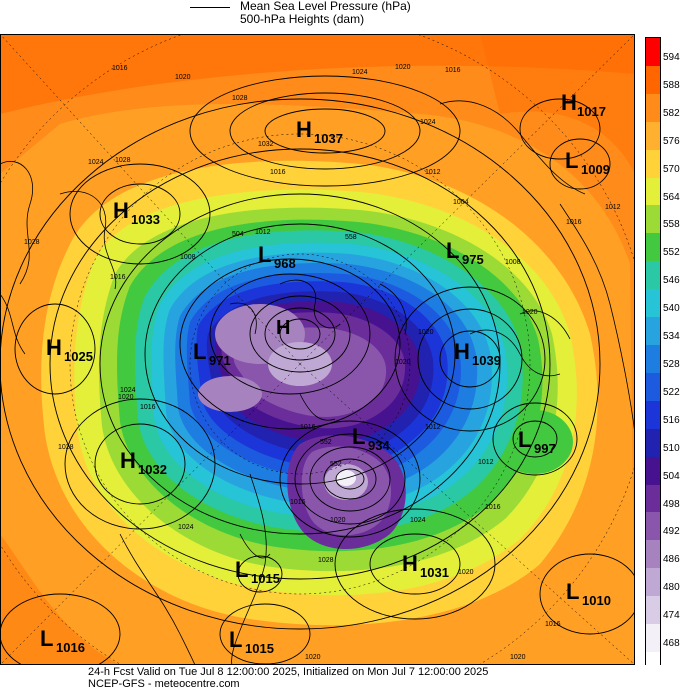 This screenshot has height=700, width=681. What do you see at coordinates (671, 113) in the screenshot?
I see `colorbar-tick-label: 582` at bounding box center [671, 113].